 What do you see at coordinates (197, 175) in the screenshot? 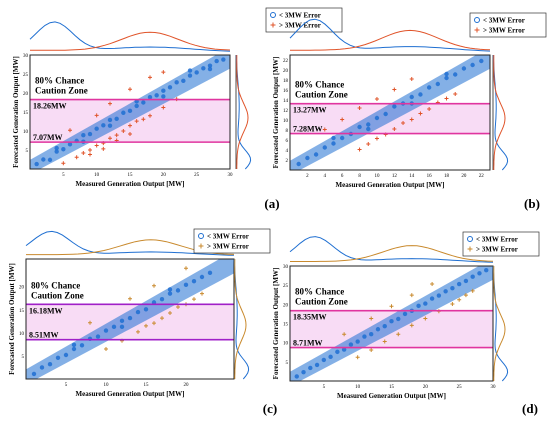
I see `x-tick-label: 25` at bounding box center [197, 175].